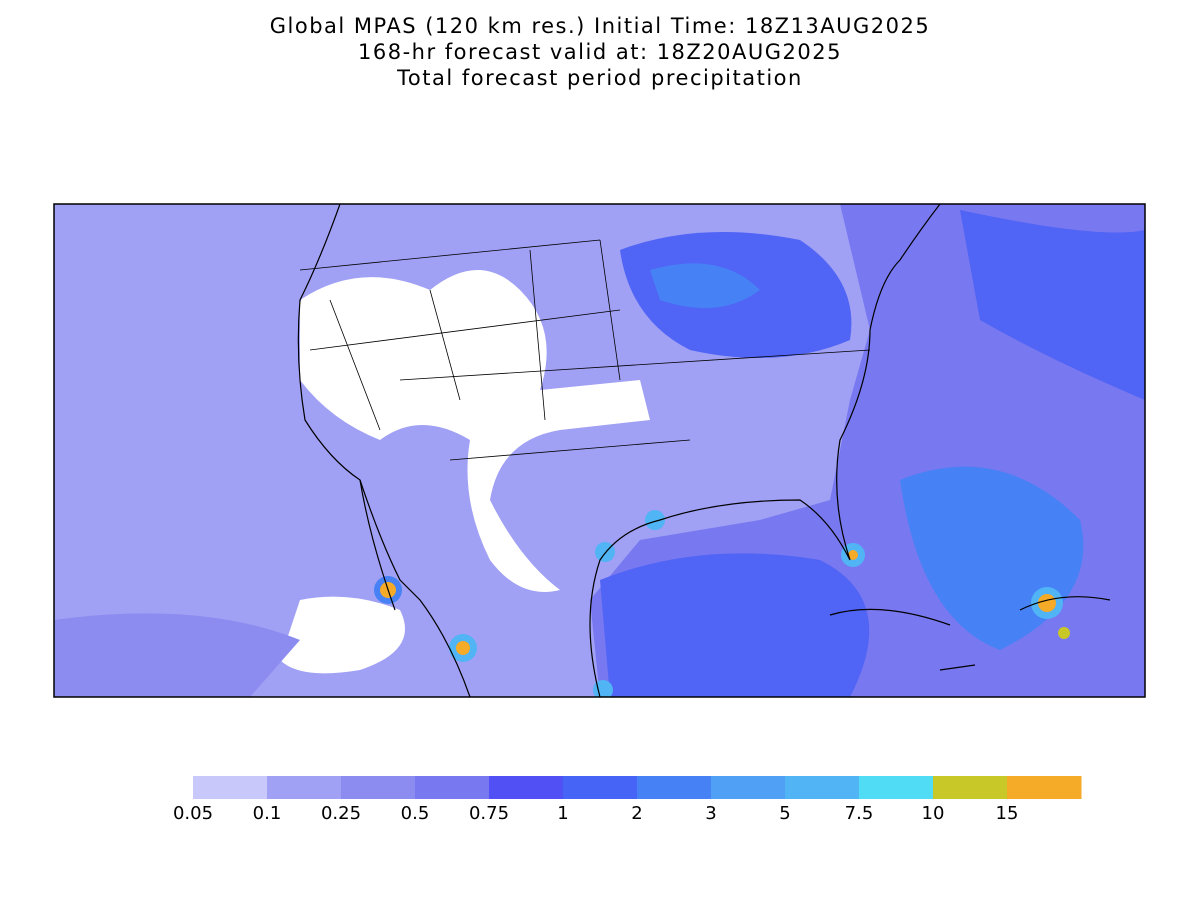 The height and width of the screenshot is (900, 1200). Describe the element at coordinates (933, 813) in the screenshot. I see `colorbar-label: 10` at that location.